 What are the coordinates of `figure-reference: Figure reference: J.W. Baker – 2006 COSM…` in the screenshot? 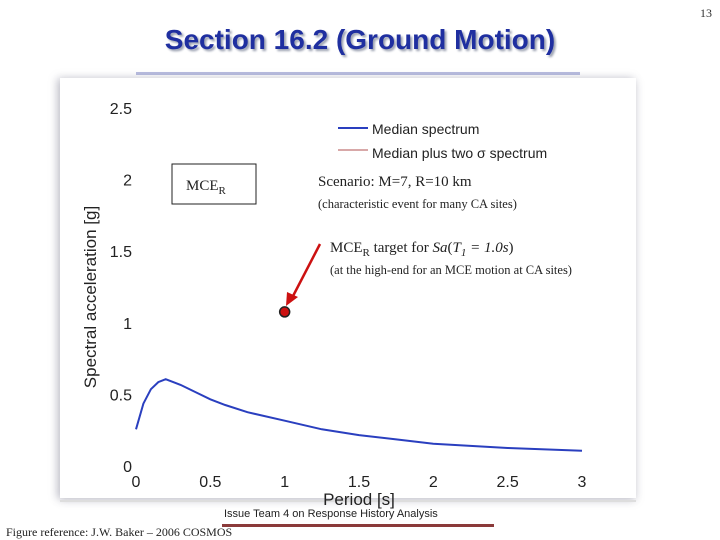 It's located at (119, 532).